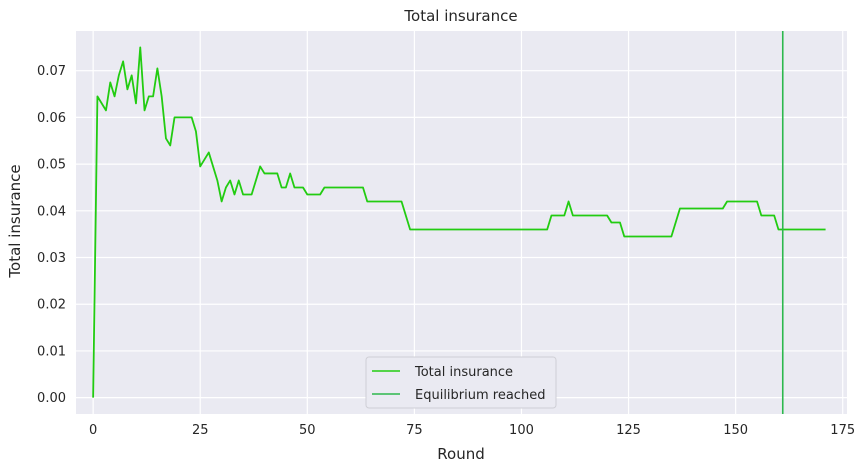  Describe the element at coordinates (460, 16) in the screenshot. I see `chart-title: Total insurance` at that location.